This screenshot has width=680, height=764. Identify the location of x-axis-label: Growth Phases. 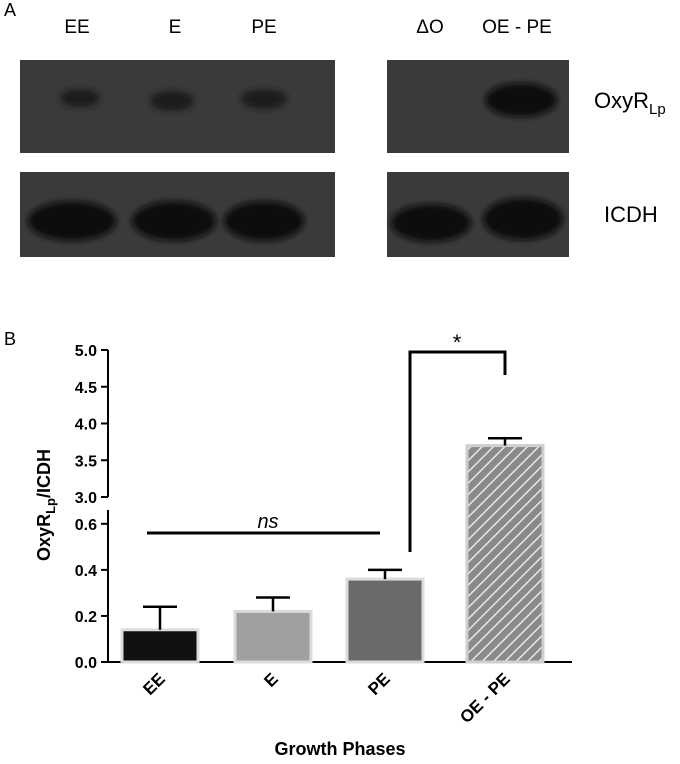
(339, 749).